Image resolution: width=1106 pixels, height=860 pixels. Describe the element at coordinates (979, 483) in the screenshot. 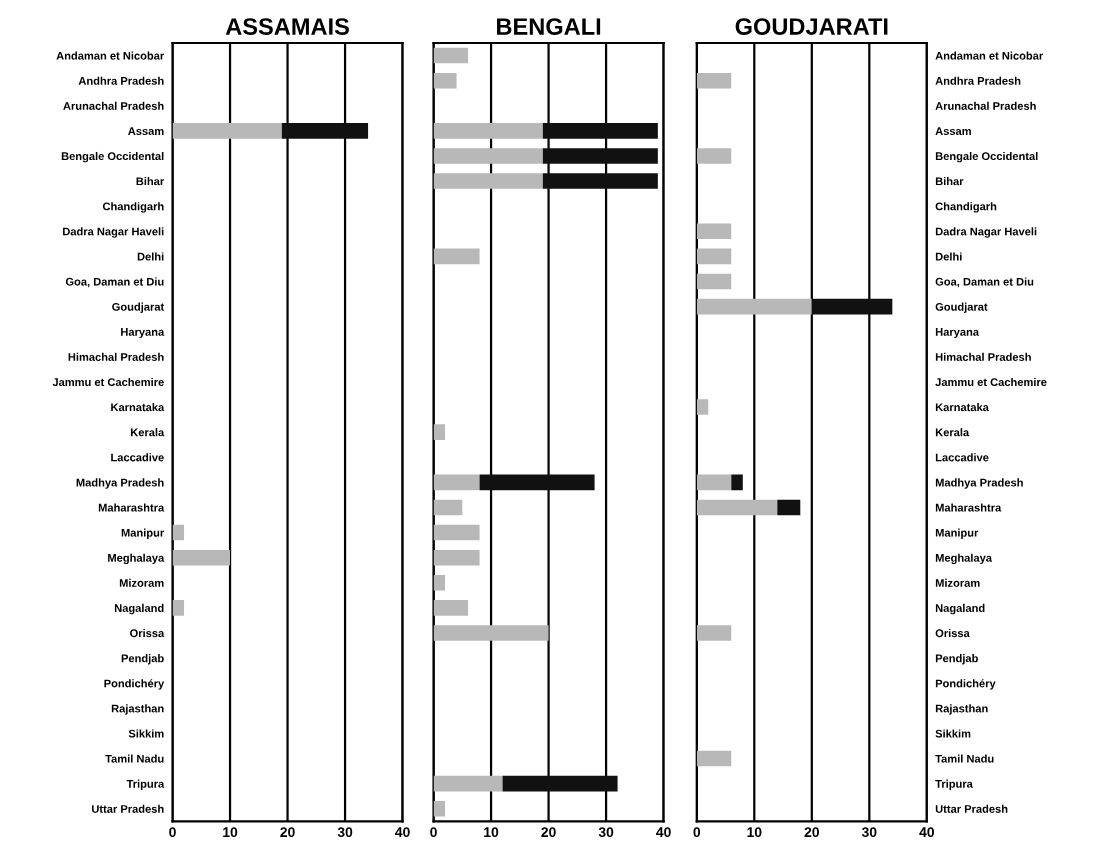

I see `y-tick-label: Madhya Pradesh` at that location.